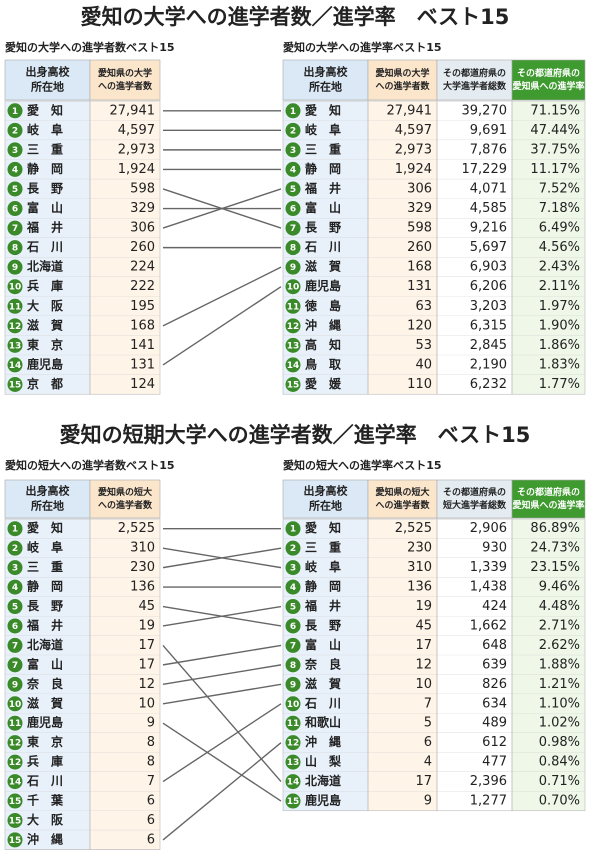  I want to click on rank: 1, so click(15, 112).